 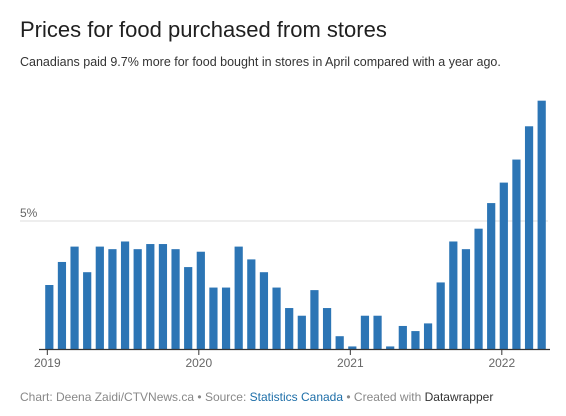 I want to click on y-tick-labels: 5%, so click(x=29, y=213).